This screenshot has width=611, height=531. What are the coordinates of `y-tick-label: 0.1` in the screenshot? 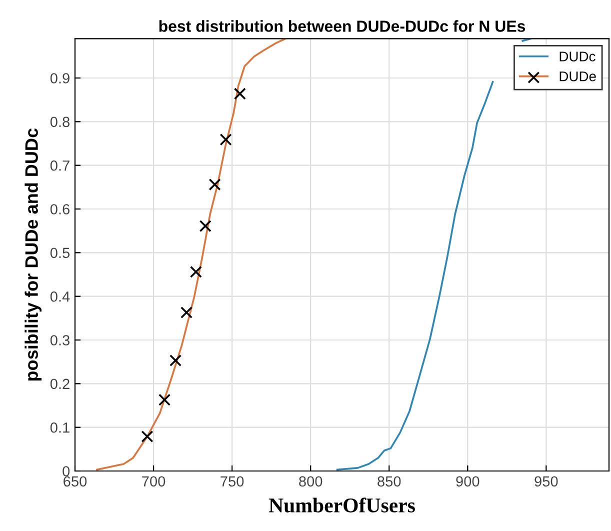 It's located at (60, 427).